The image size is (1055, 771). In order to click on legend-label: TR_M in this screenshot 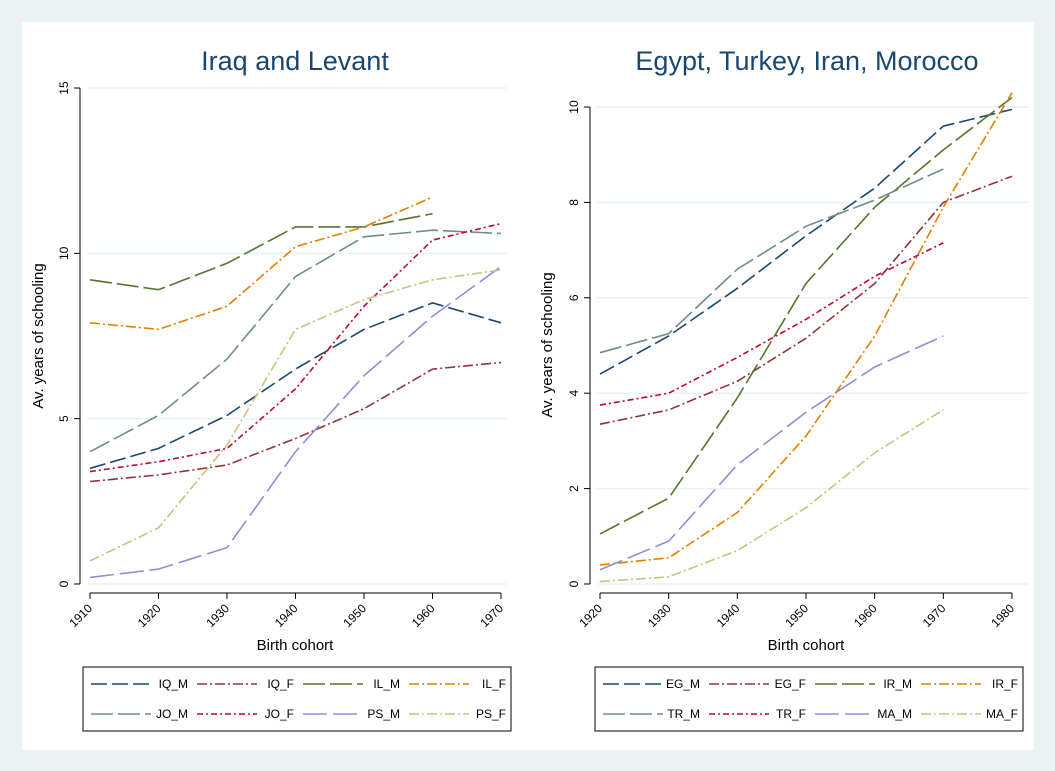, I will do `click(683, 714)`.